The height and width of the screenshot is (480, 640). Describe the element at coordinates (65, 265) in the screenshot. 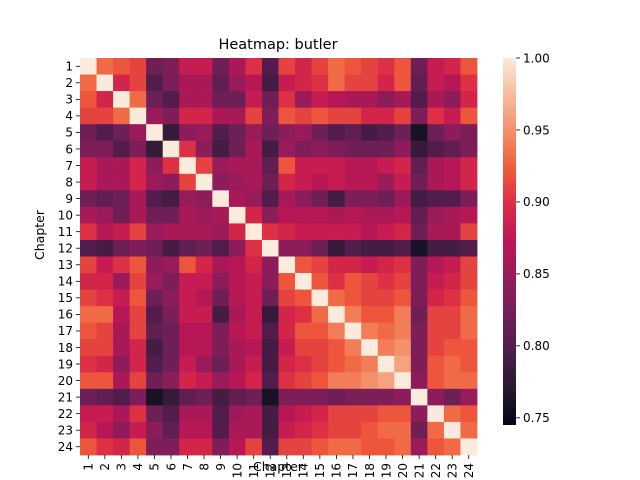

I see `y-tick-label: 13` at that location.